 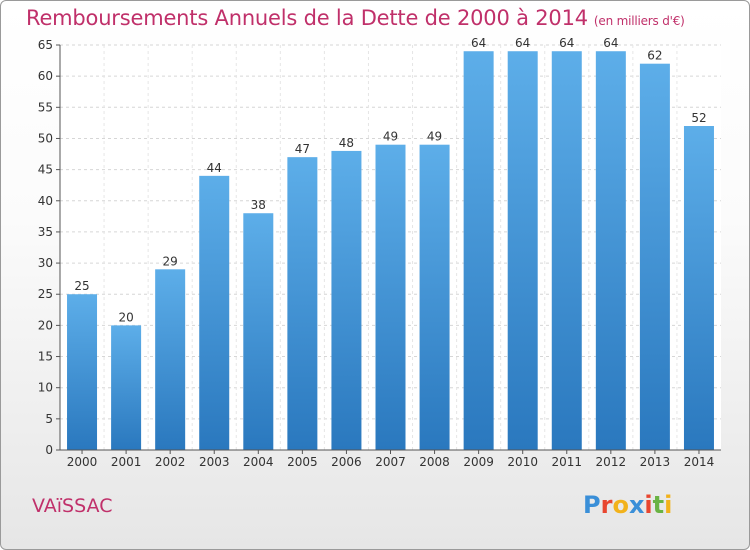 I want to click on y-tick-label: 60, so click(x=45, y=76).